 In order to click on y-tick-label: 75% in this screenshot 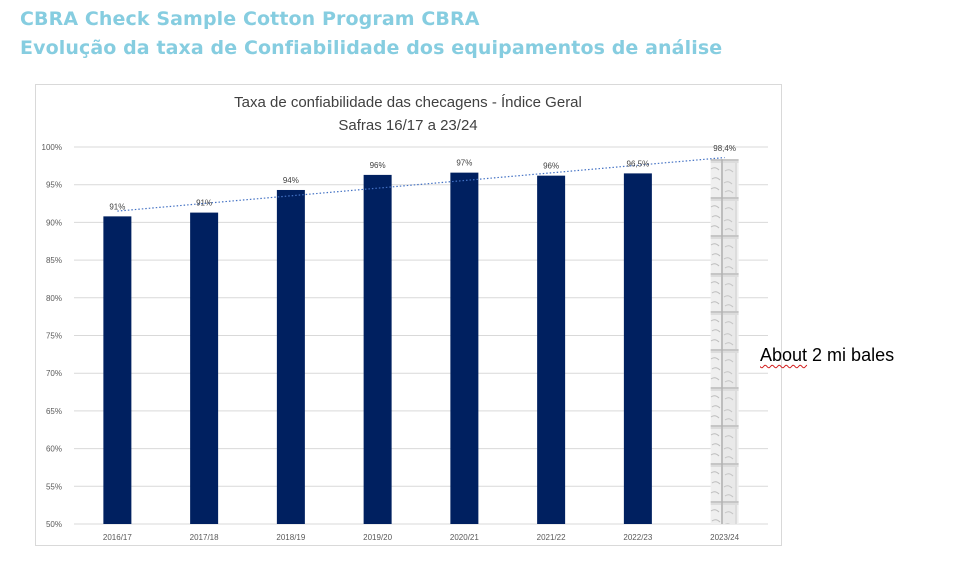, I will do `click(54, 336)`.